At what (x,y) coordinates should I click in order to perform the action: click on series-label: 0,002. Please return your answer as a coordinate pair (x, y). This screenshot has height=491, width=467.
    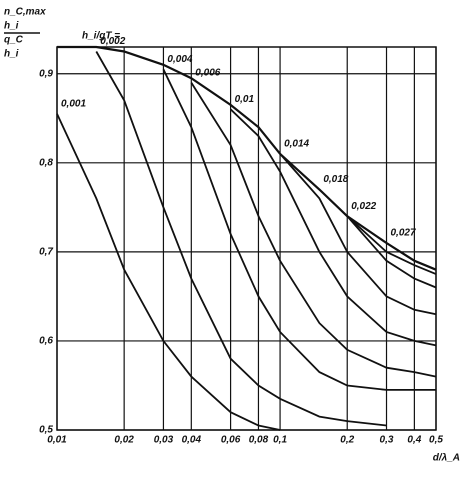
    Looking at the image, I should click on (112, 41).